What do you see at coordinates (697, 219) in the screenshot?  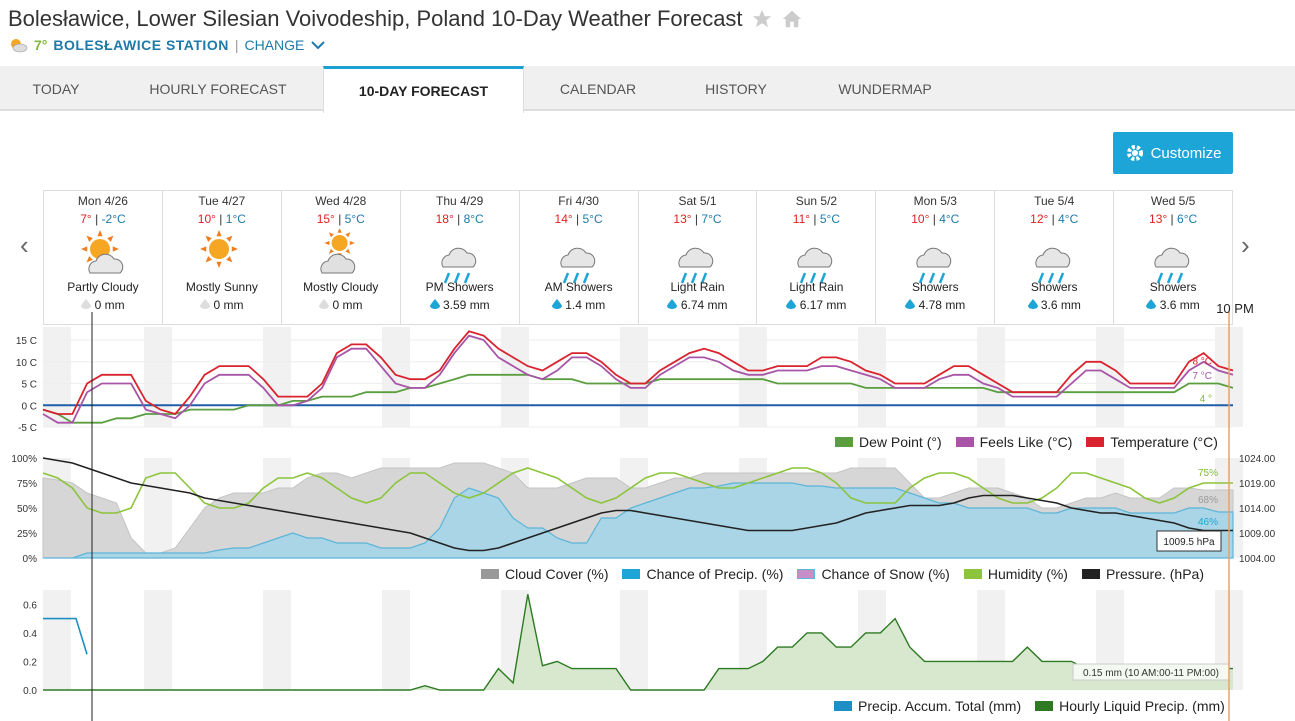 I see `day-temps: 13° | 7°C` at bounding box center [697, 219].